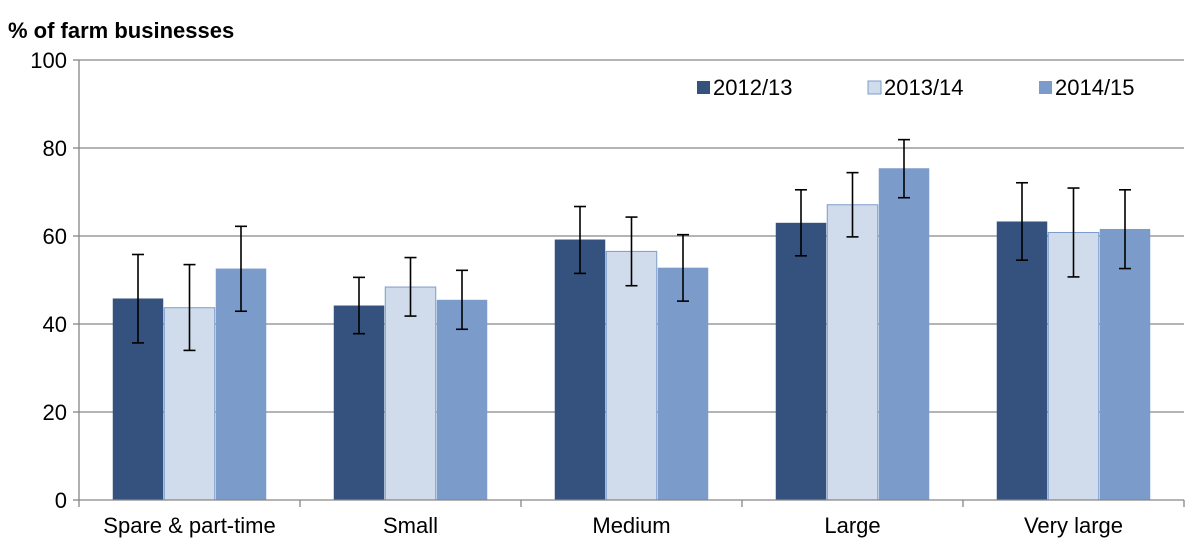 Image resolution: width=1197 pixels, height=552 pixels. I want to click on x-tick-label: Spare & part-time, so click(189, 525).